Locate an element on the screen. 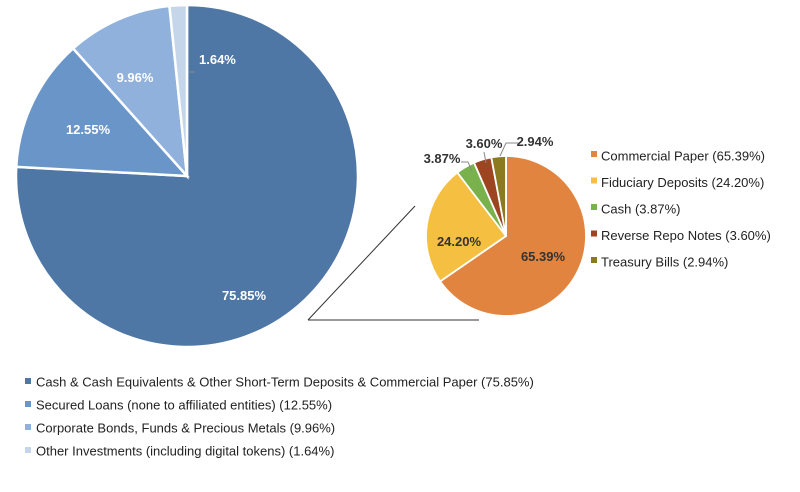 The height and width of the screenshot is (492, 800). main-slice-label-2: 12.55% is located at coordinates (88, 129).